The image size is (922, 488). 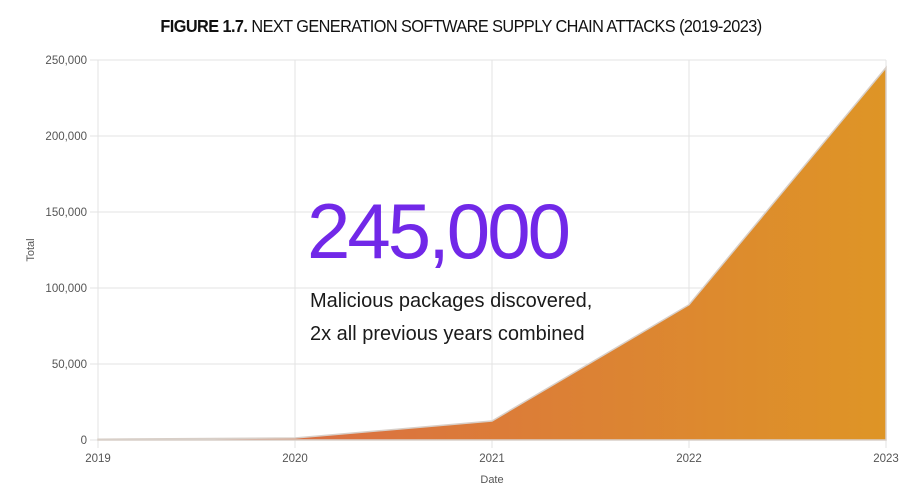 What do you see at coordinates (66, 137) in the screenshot?
I see `y-tick-label: 200,000` at bounding box center [66, 137].